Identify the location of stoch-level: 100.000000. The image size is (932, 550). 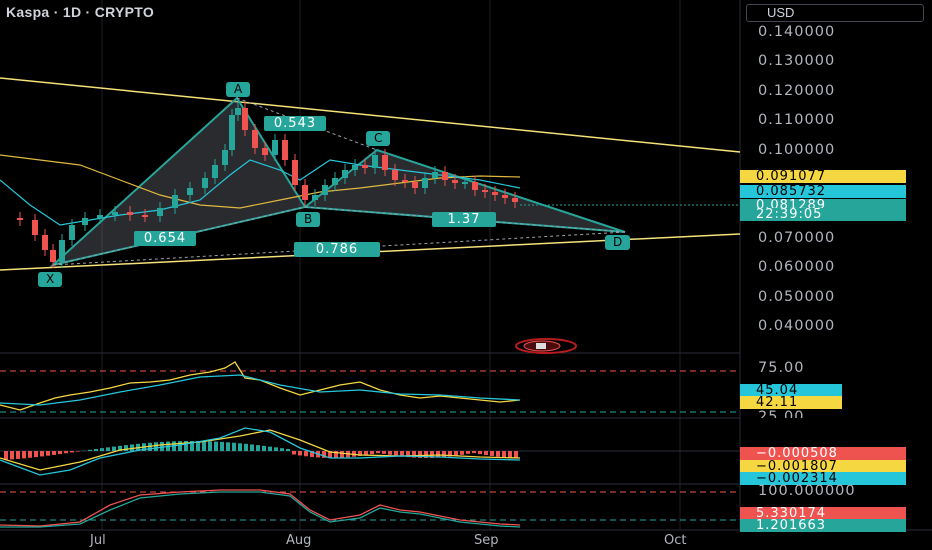
(807, 491).